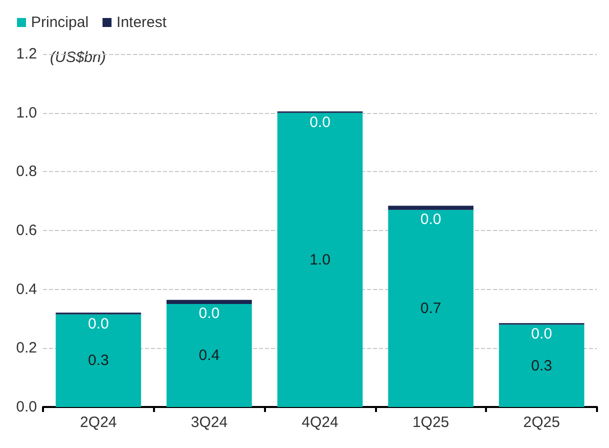 This screenshot has height=448, width=609. I want to click on legend-label: Principal, so click(60, 22).